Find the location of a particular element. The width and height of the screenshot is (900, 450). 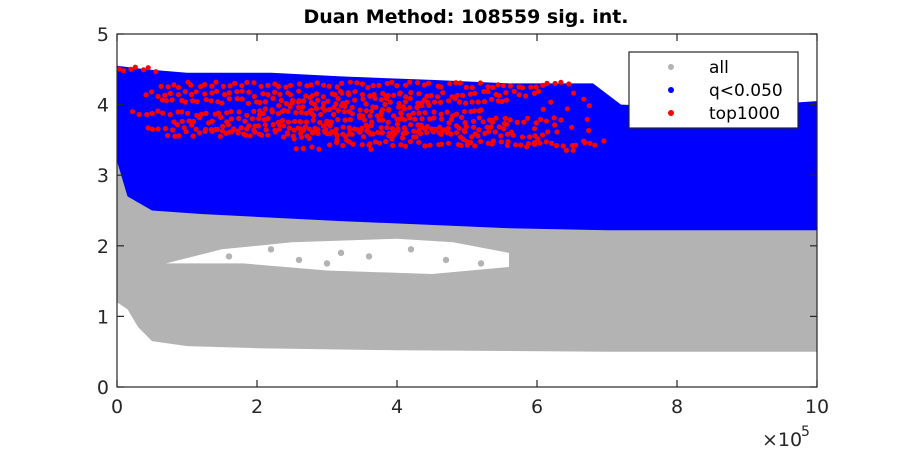

y-tick-label: 2 is located at coordinates (103, 247).